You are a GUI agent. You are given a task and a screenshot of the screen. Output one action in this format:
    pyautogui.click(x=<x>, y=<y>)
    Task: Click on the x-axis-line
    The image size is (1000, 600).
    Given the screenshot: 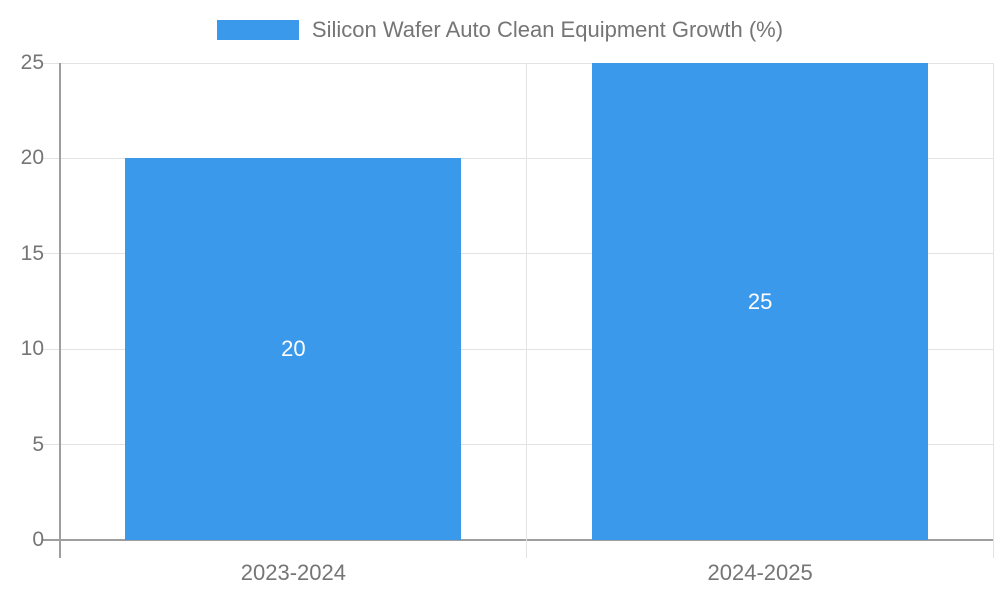 What is the action you would take?
    pyautogui.click(x=518, y=540)
    